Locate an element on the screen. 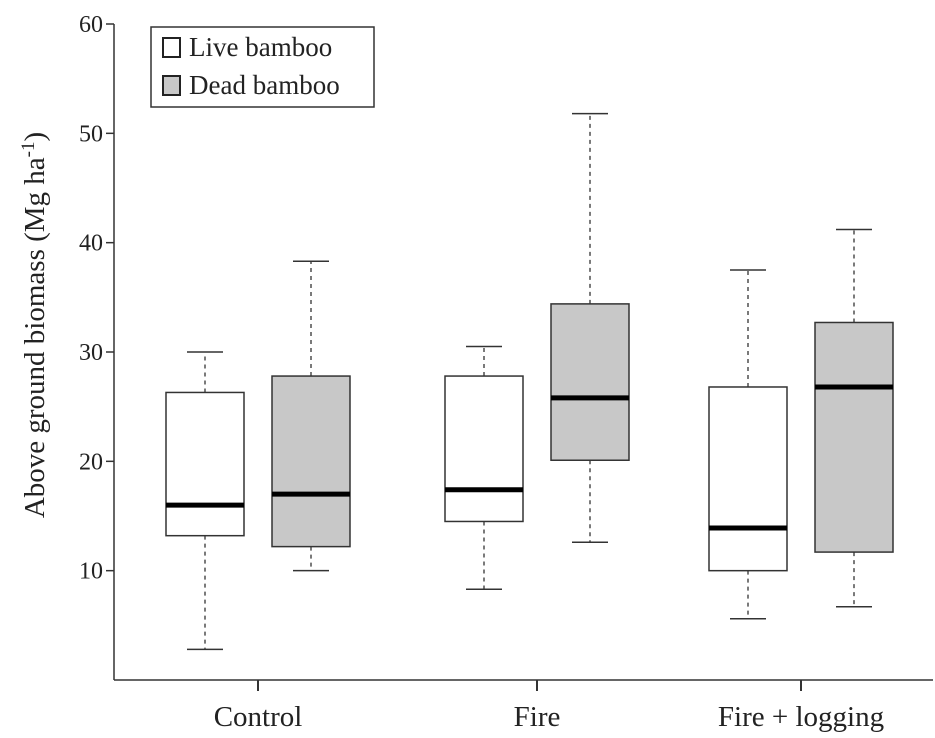 This screenshot has height=738, width=935. y-tick-label: 50 is located at coordinates (91, 134).